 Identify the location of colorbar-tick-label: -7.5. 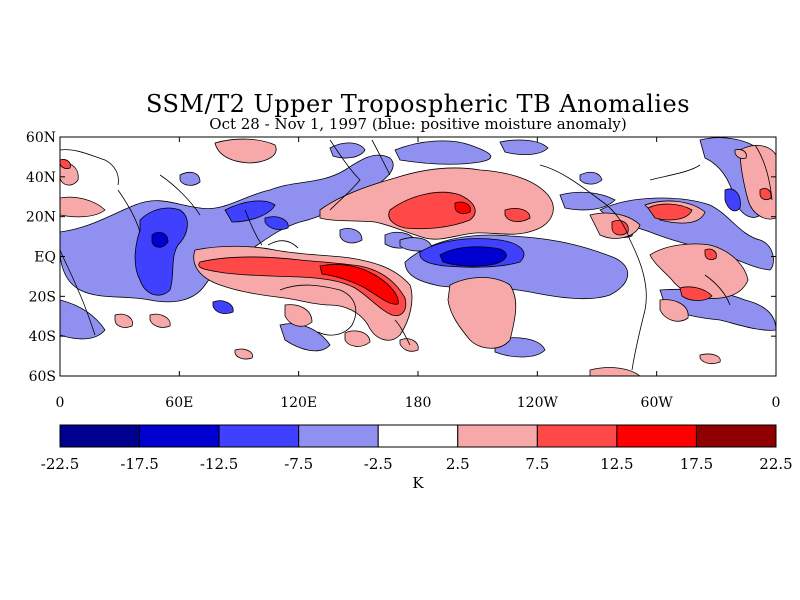
(298, 464).